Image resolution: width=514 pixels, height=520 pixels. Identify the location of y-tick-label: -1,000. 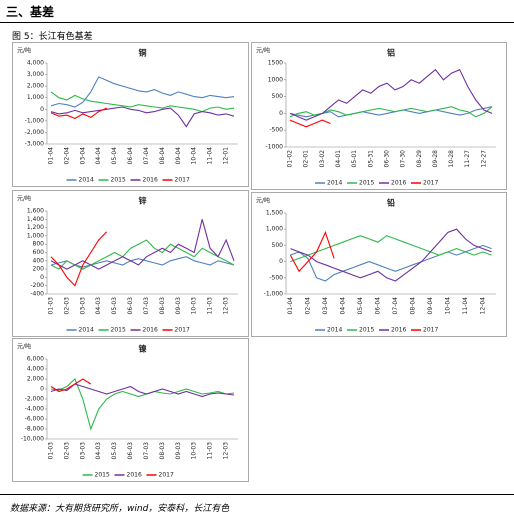
(35, 120).